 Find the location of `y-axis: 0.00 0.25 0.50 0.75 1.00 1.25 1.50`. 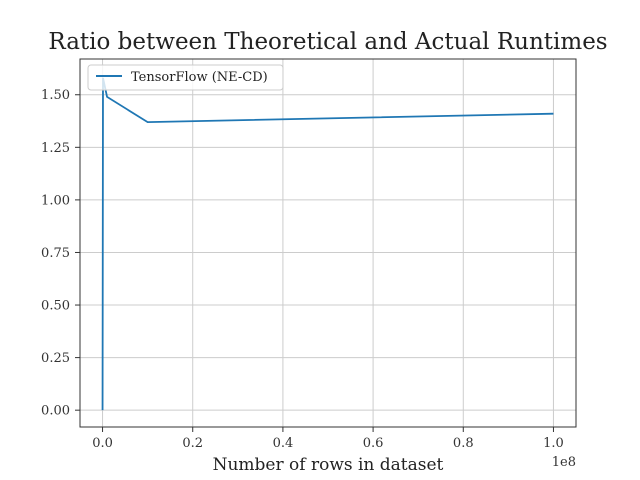

y-axis: 0.00 0.25 0.50 0.75 1.00 1.25 1.50 is located at coordinates (60, 253).